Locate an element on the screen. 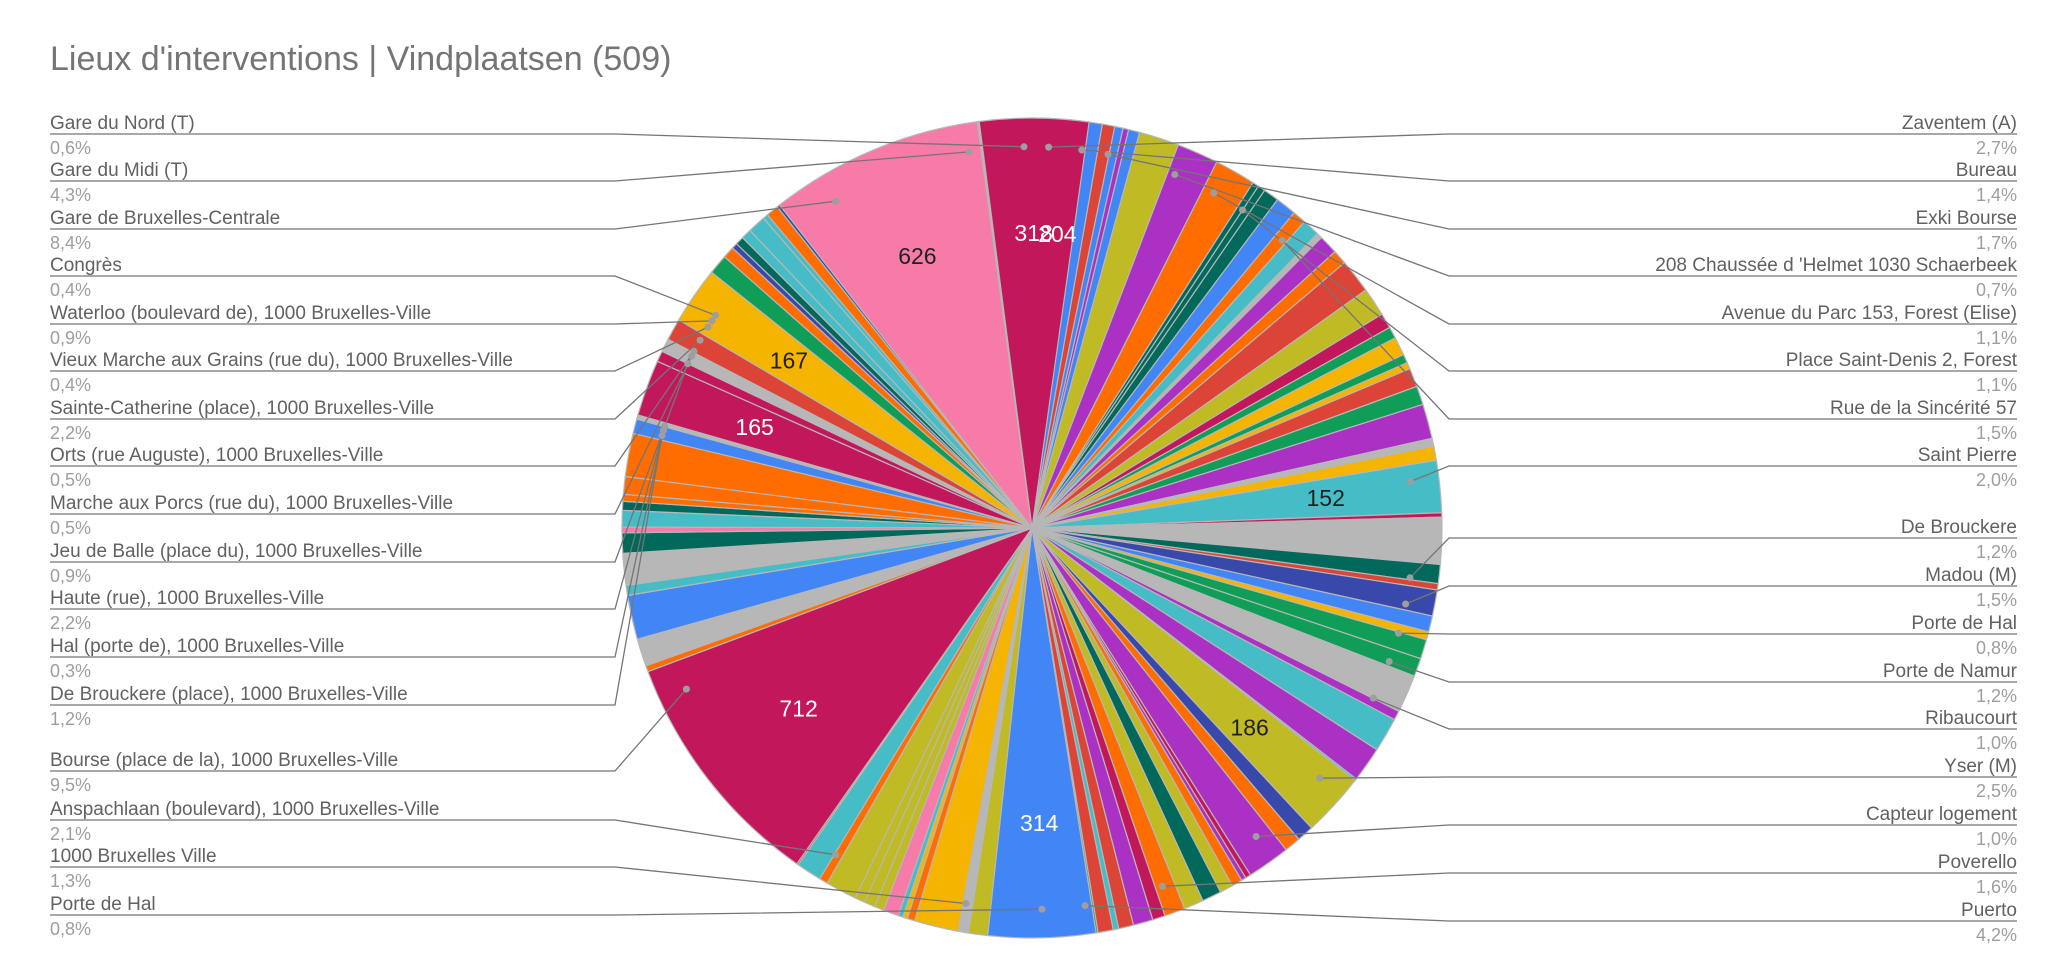 Image resolution: width=2047 pixels, height=980 pixels. slice-label-percent: 4,3% is located at coordinates (70, 195).